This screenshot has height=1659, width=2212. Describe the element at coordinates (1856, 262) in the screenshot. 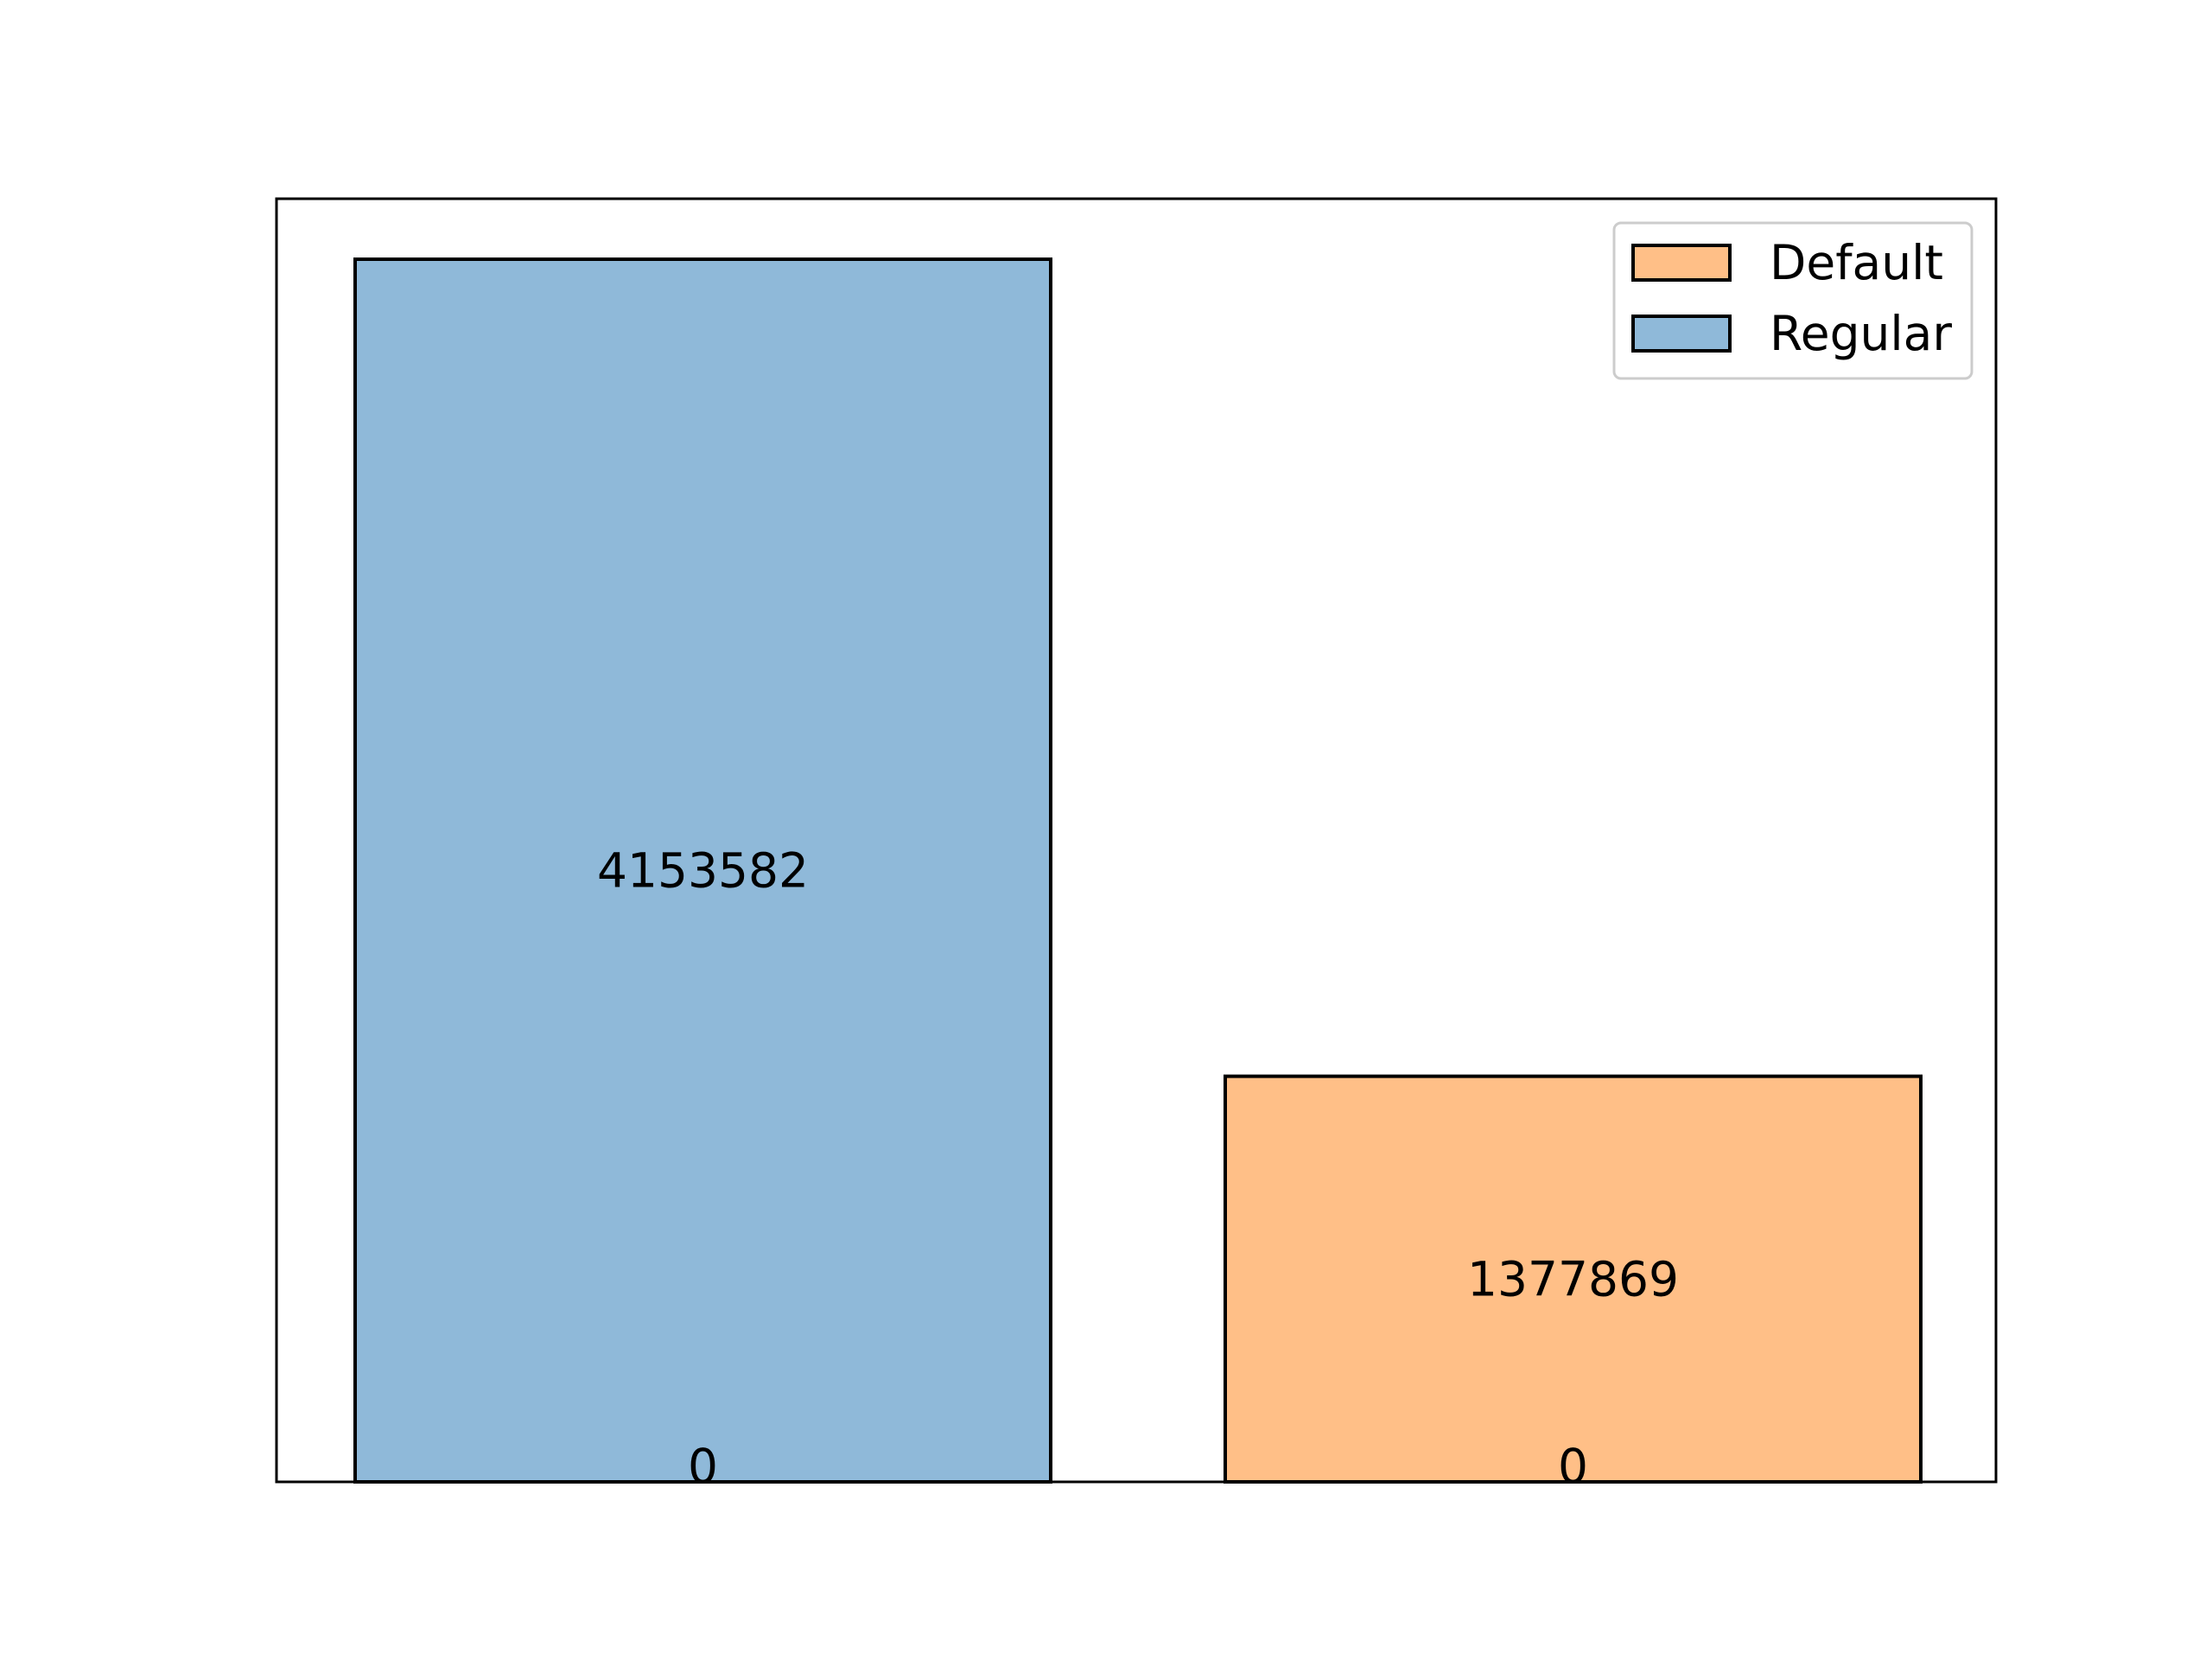

I see `legend-label-default: Default` at that location.